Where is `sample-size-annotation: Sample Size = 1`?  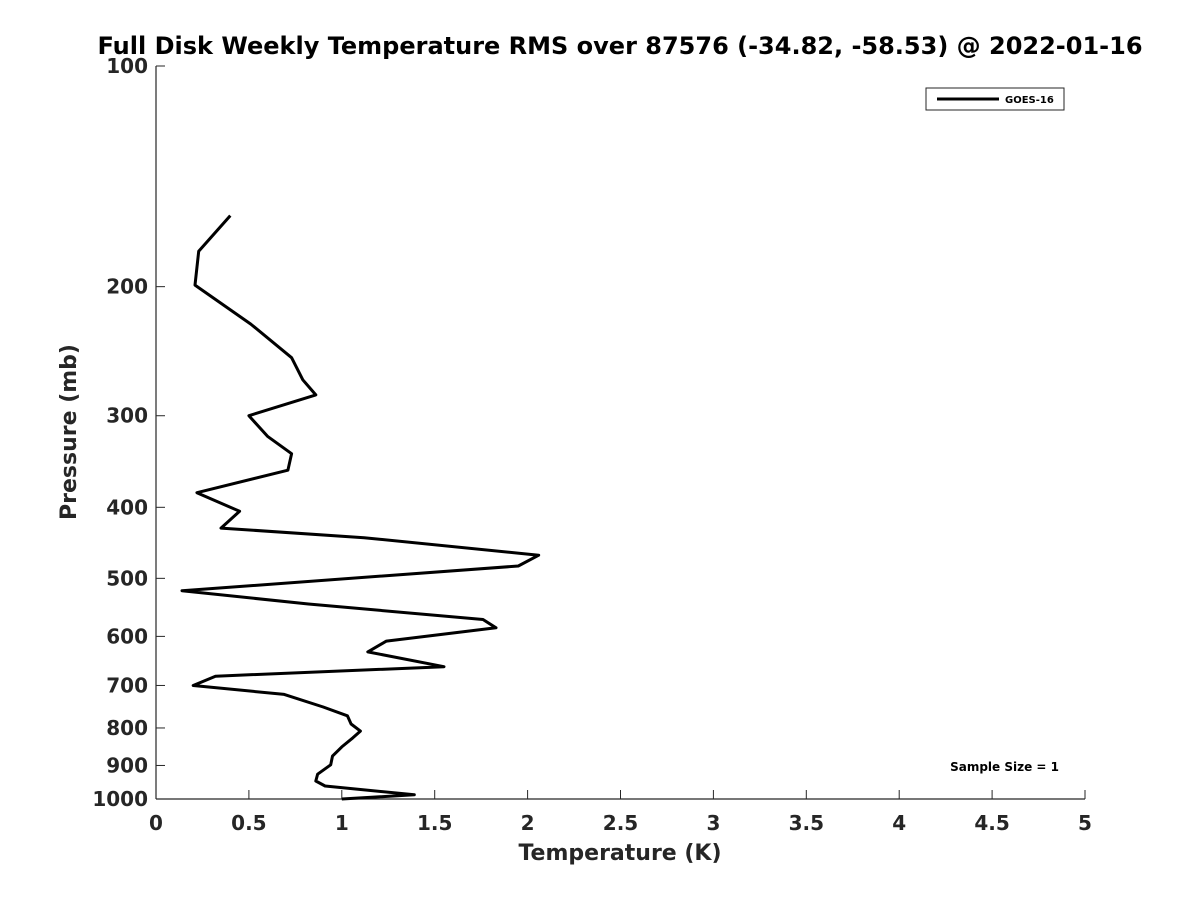
sample-size-annotation: Sample Size = 1 is located at coordinates (1004, 767).